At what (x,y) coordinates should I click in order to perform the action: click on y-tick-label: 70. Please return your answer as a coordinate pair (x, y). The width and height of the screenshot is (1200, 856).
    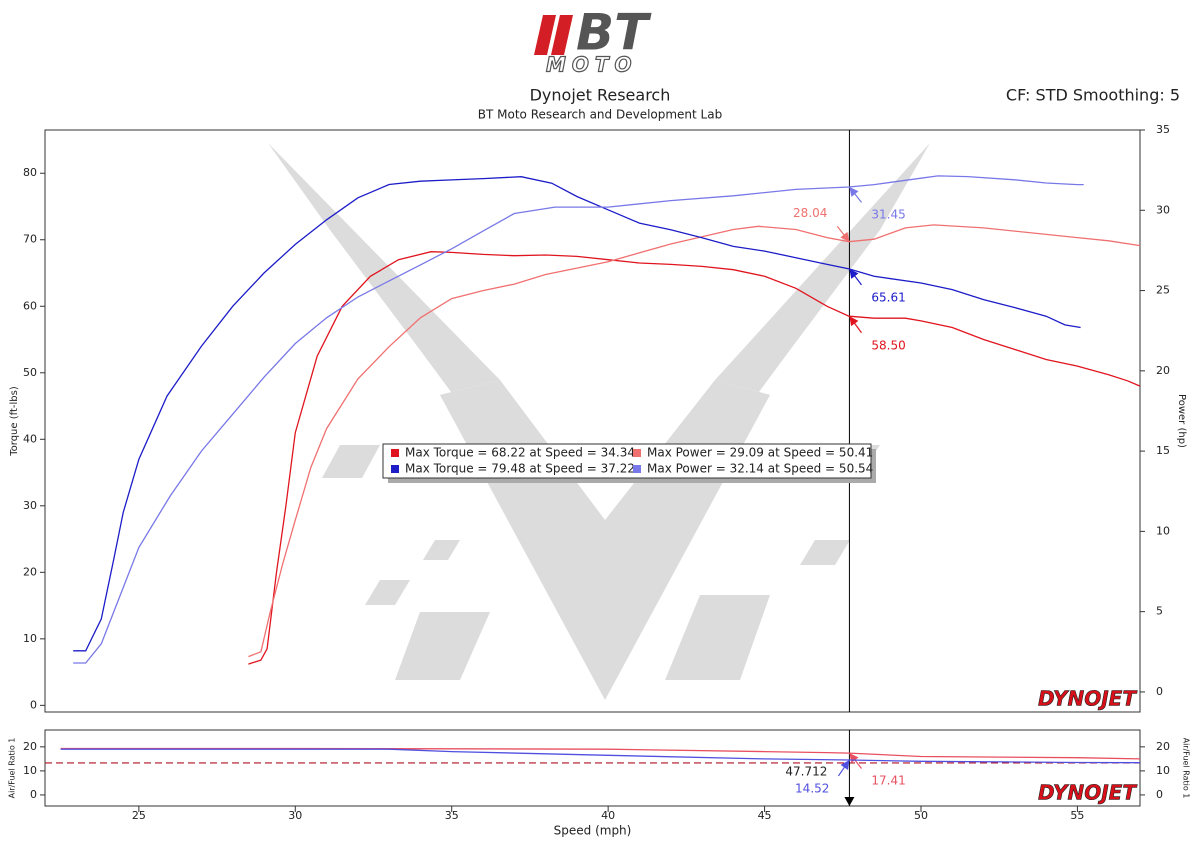
    Looking at the image, I should click on (30, 239).